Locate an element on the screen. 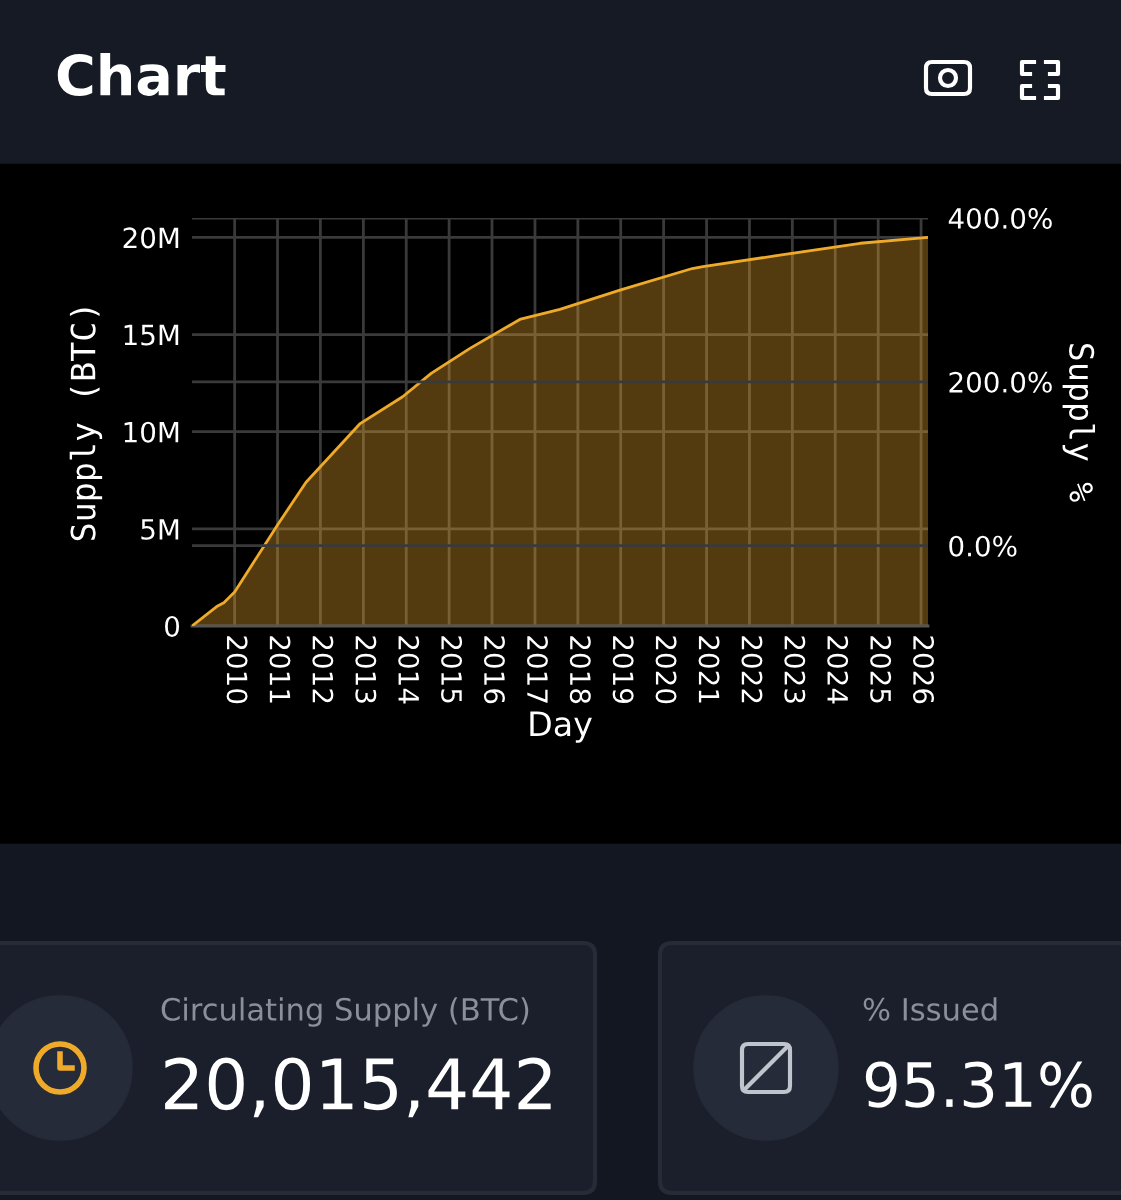 Image resolution: width=1121 pixels, height=1200 pixels. x-tick-label: 2011 is located at coordinates (280, 669).